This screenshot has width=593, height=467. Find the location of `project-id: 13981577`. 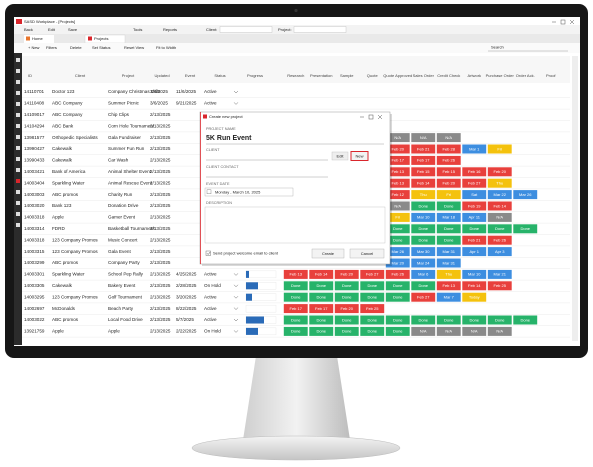

project-id: 13981577 is located at coordinates (34, 137).